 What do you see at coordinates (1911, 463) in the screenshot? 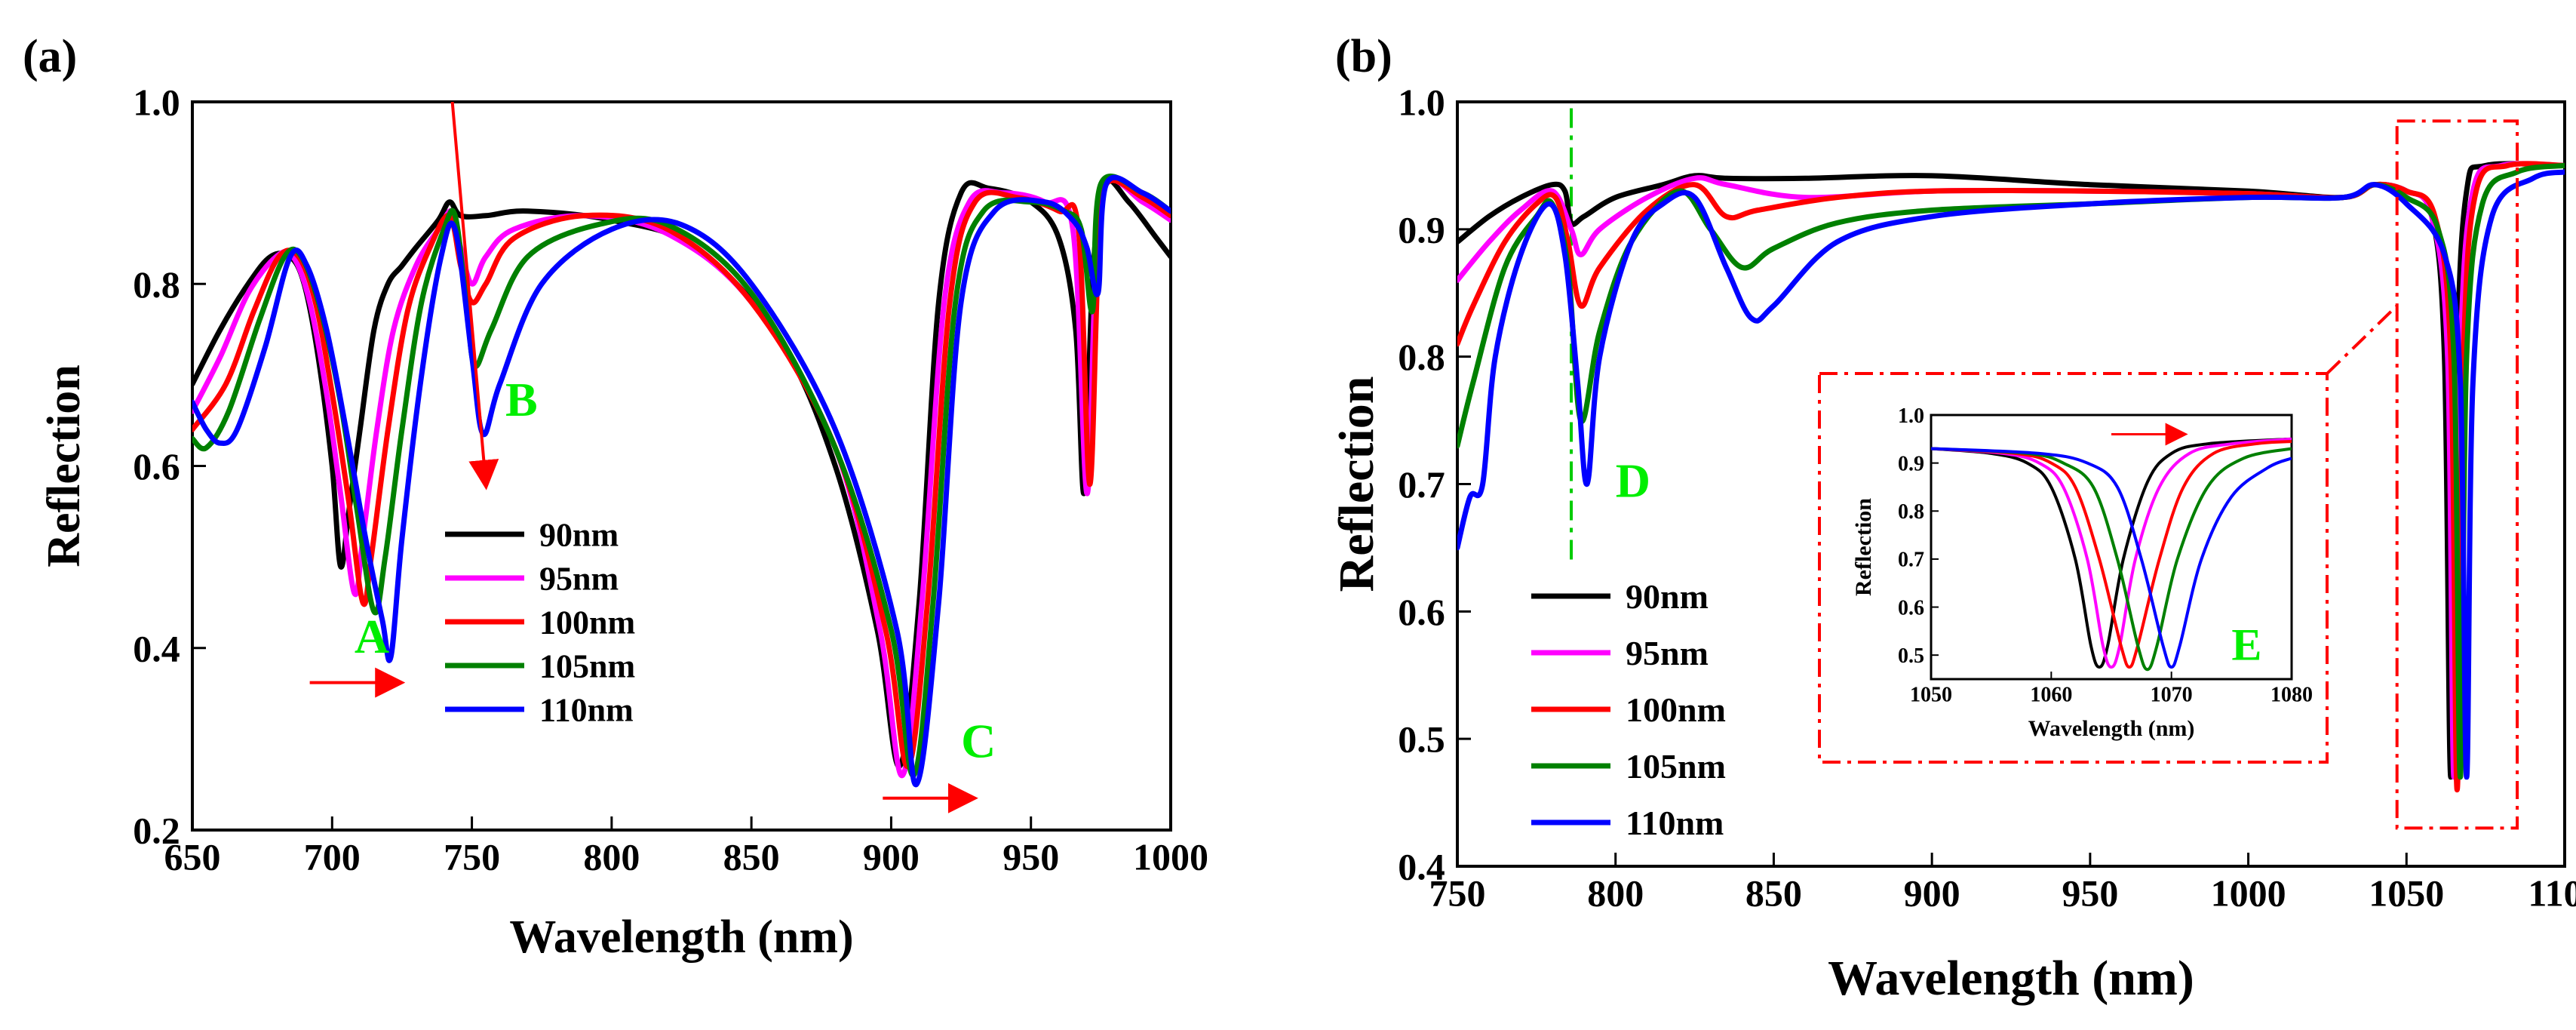
I see `inset-y-tick-label: 0.9` at bounding box center [1911, 463].